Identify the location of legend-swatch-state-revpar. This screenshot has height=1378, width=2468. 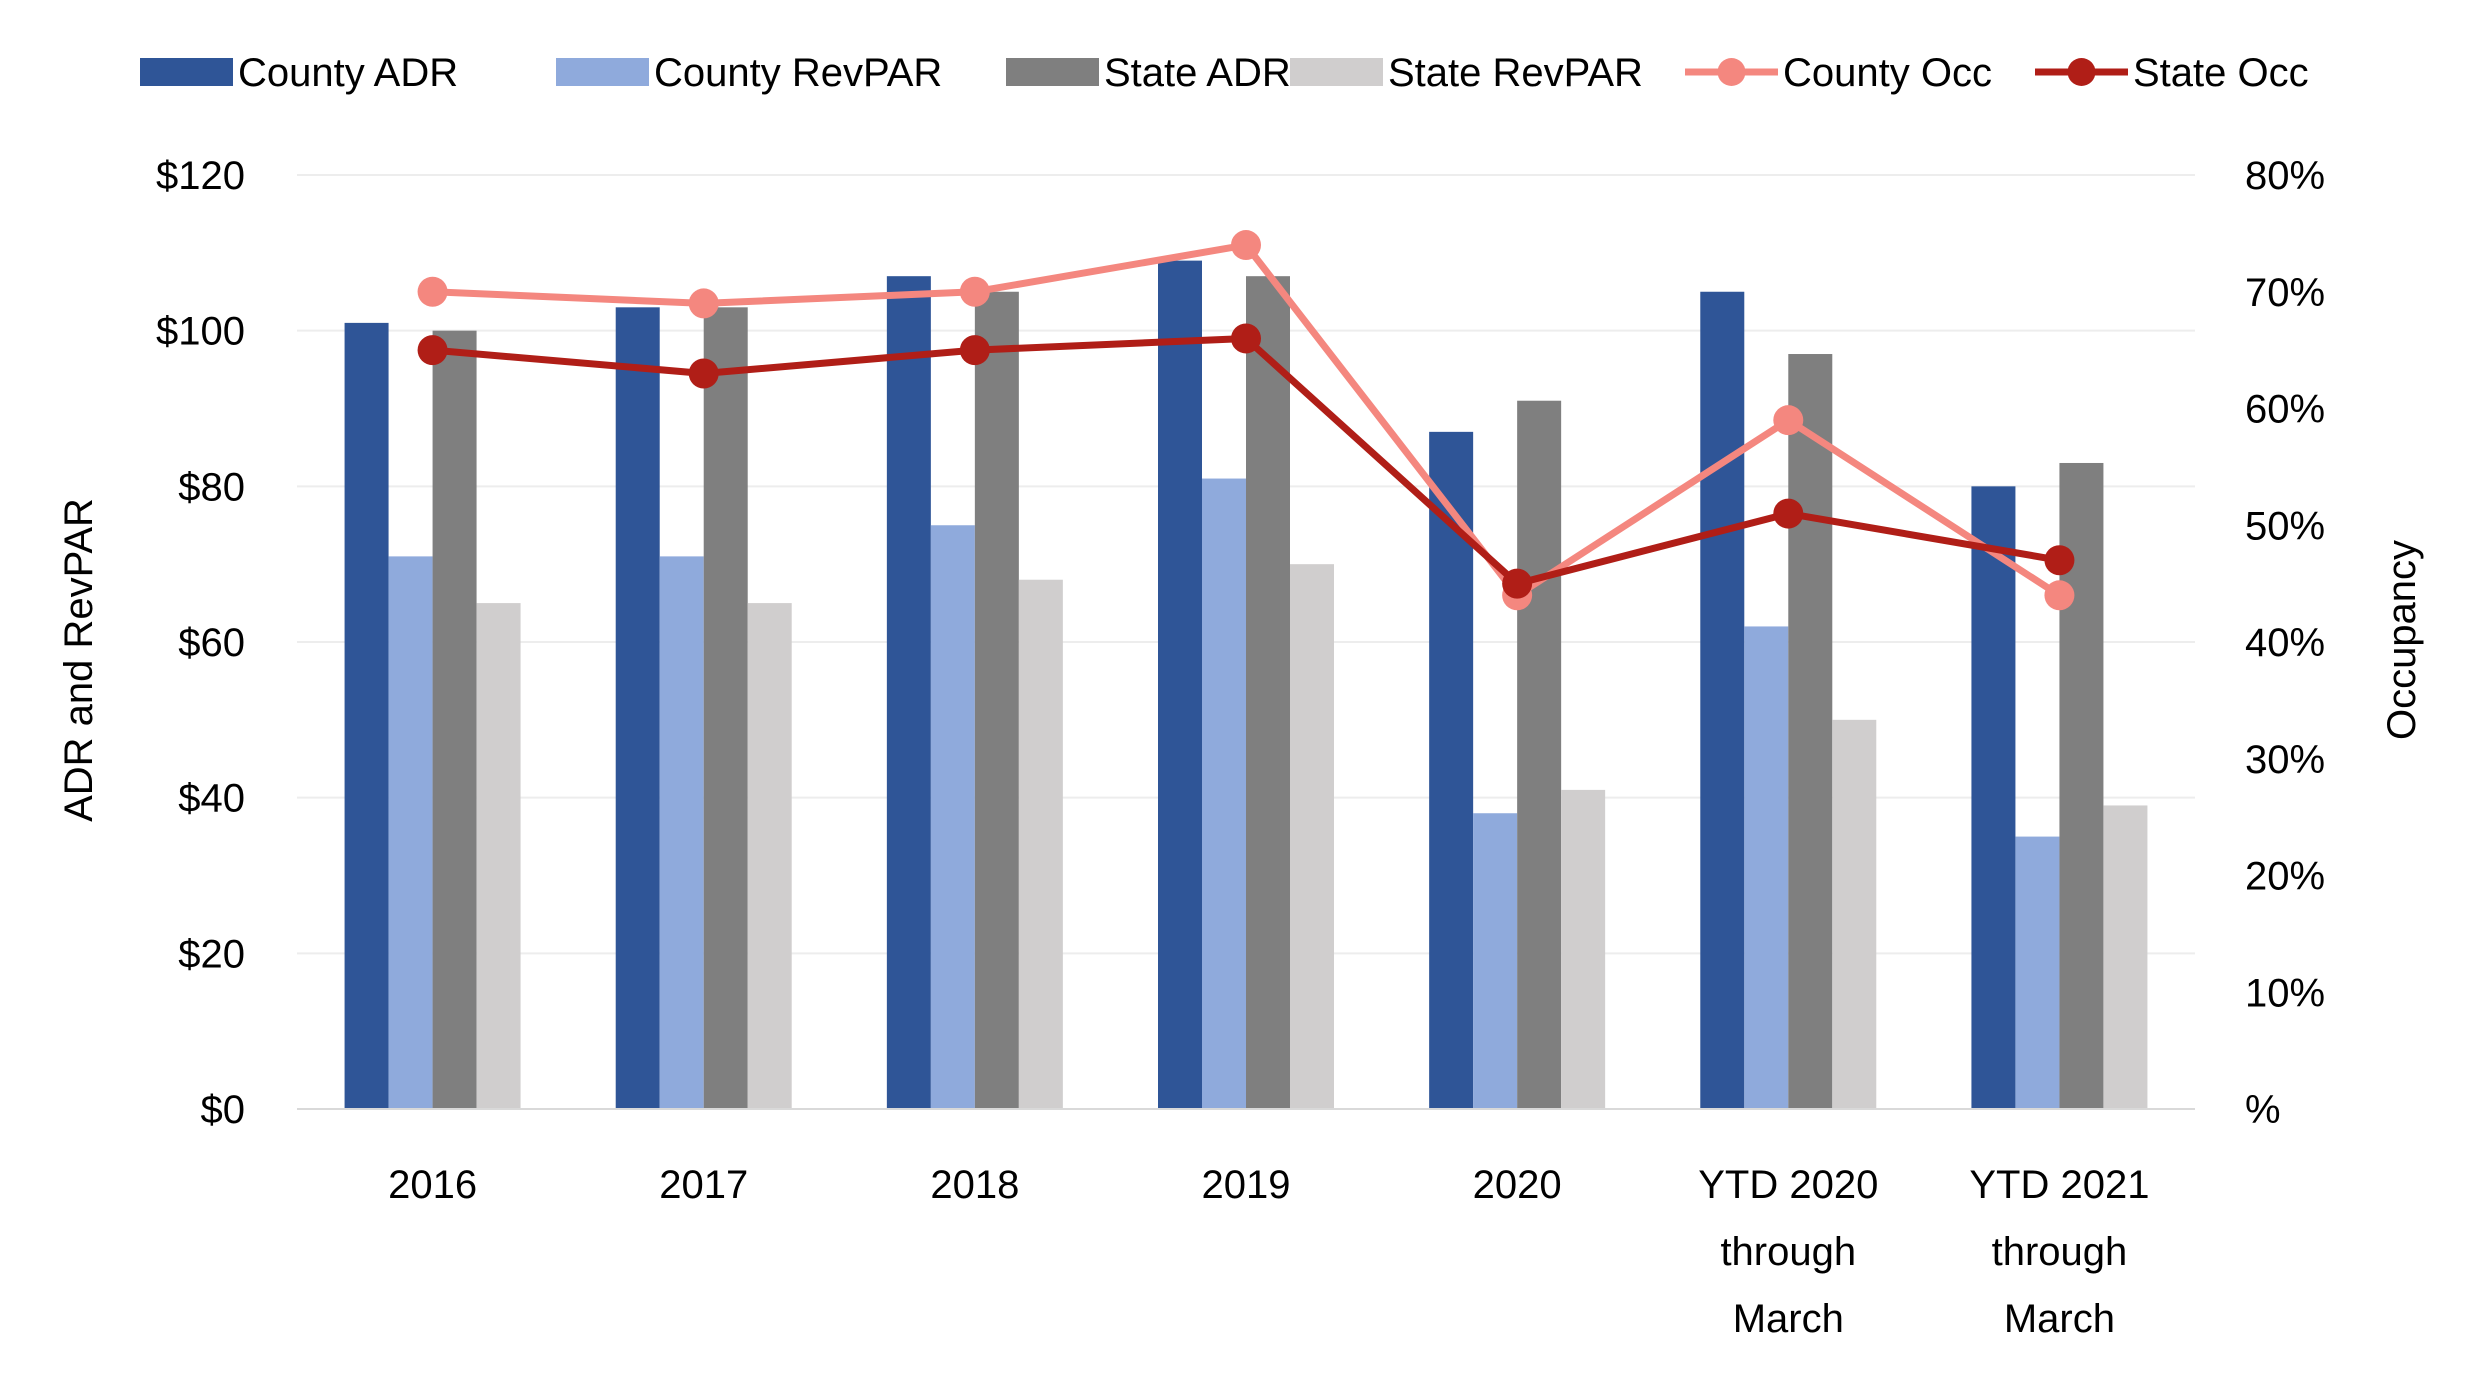
(1336, 72).